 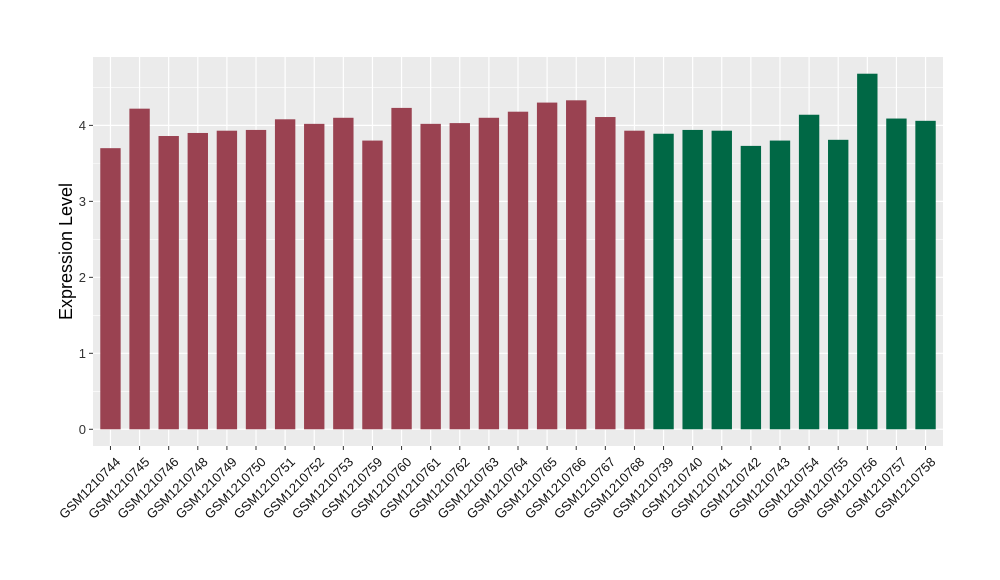 What do you see at coordinates (110, 289) in the screenshot?
I see `bar-GSM1210744` at bounding box center [110, 289].